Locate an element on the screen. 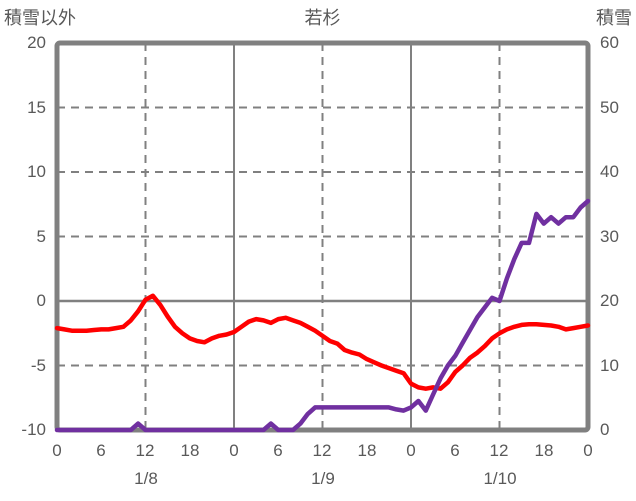 The height and width of the screenshot is (501, 636). left-axis-tick: -10 is located at coordinates (33, 429).